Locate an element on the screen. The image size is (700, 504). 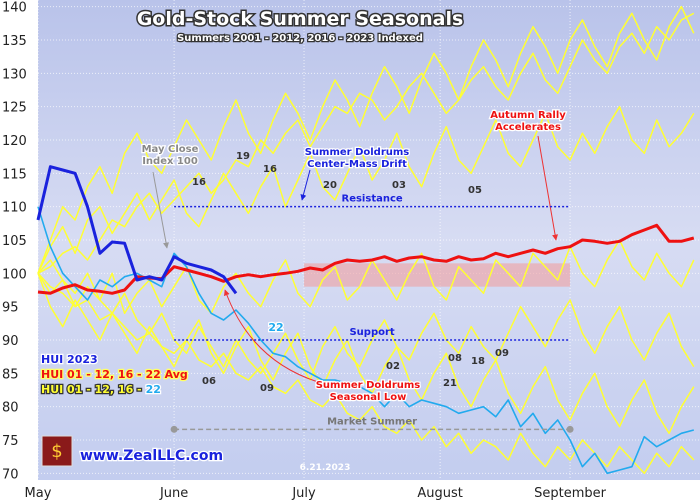
year-label: 08 is located at coordinates (455, 358).